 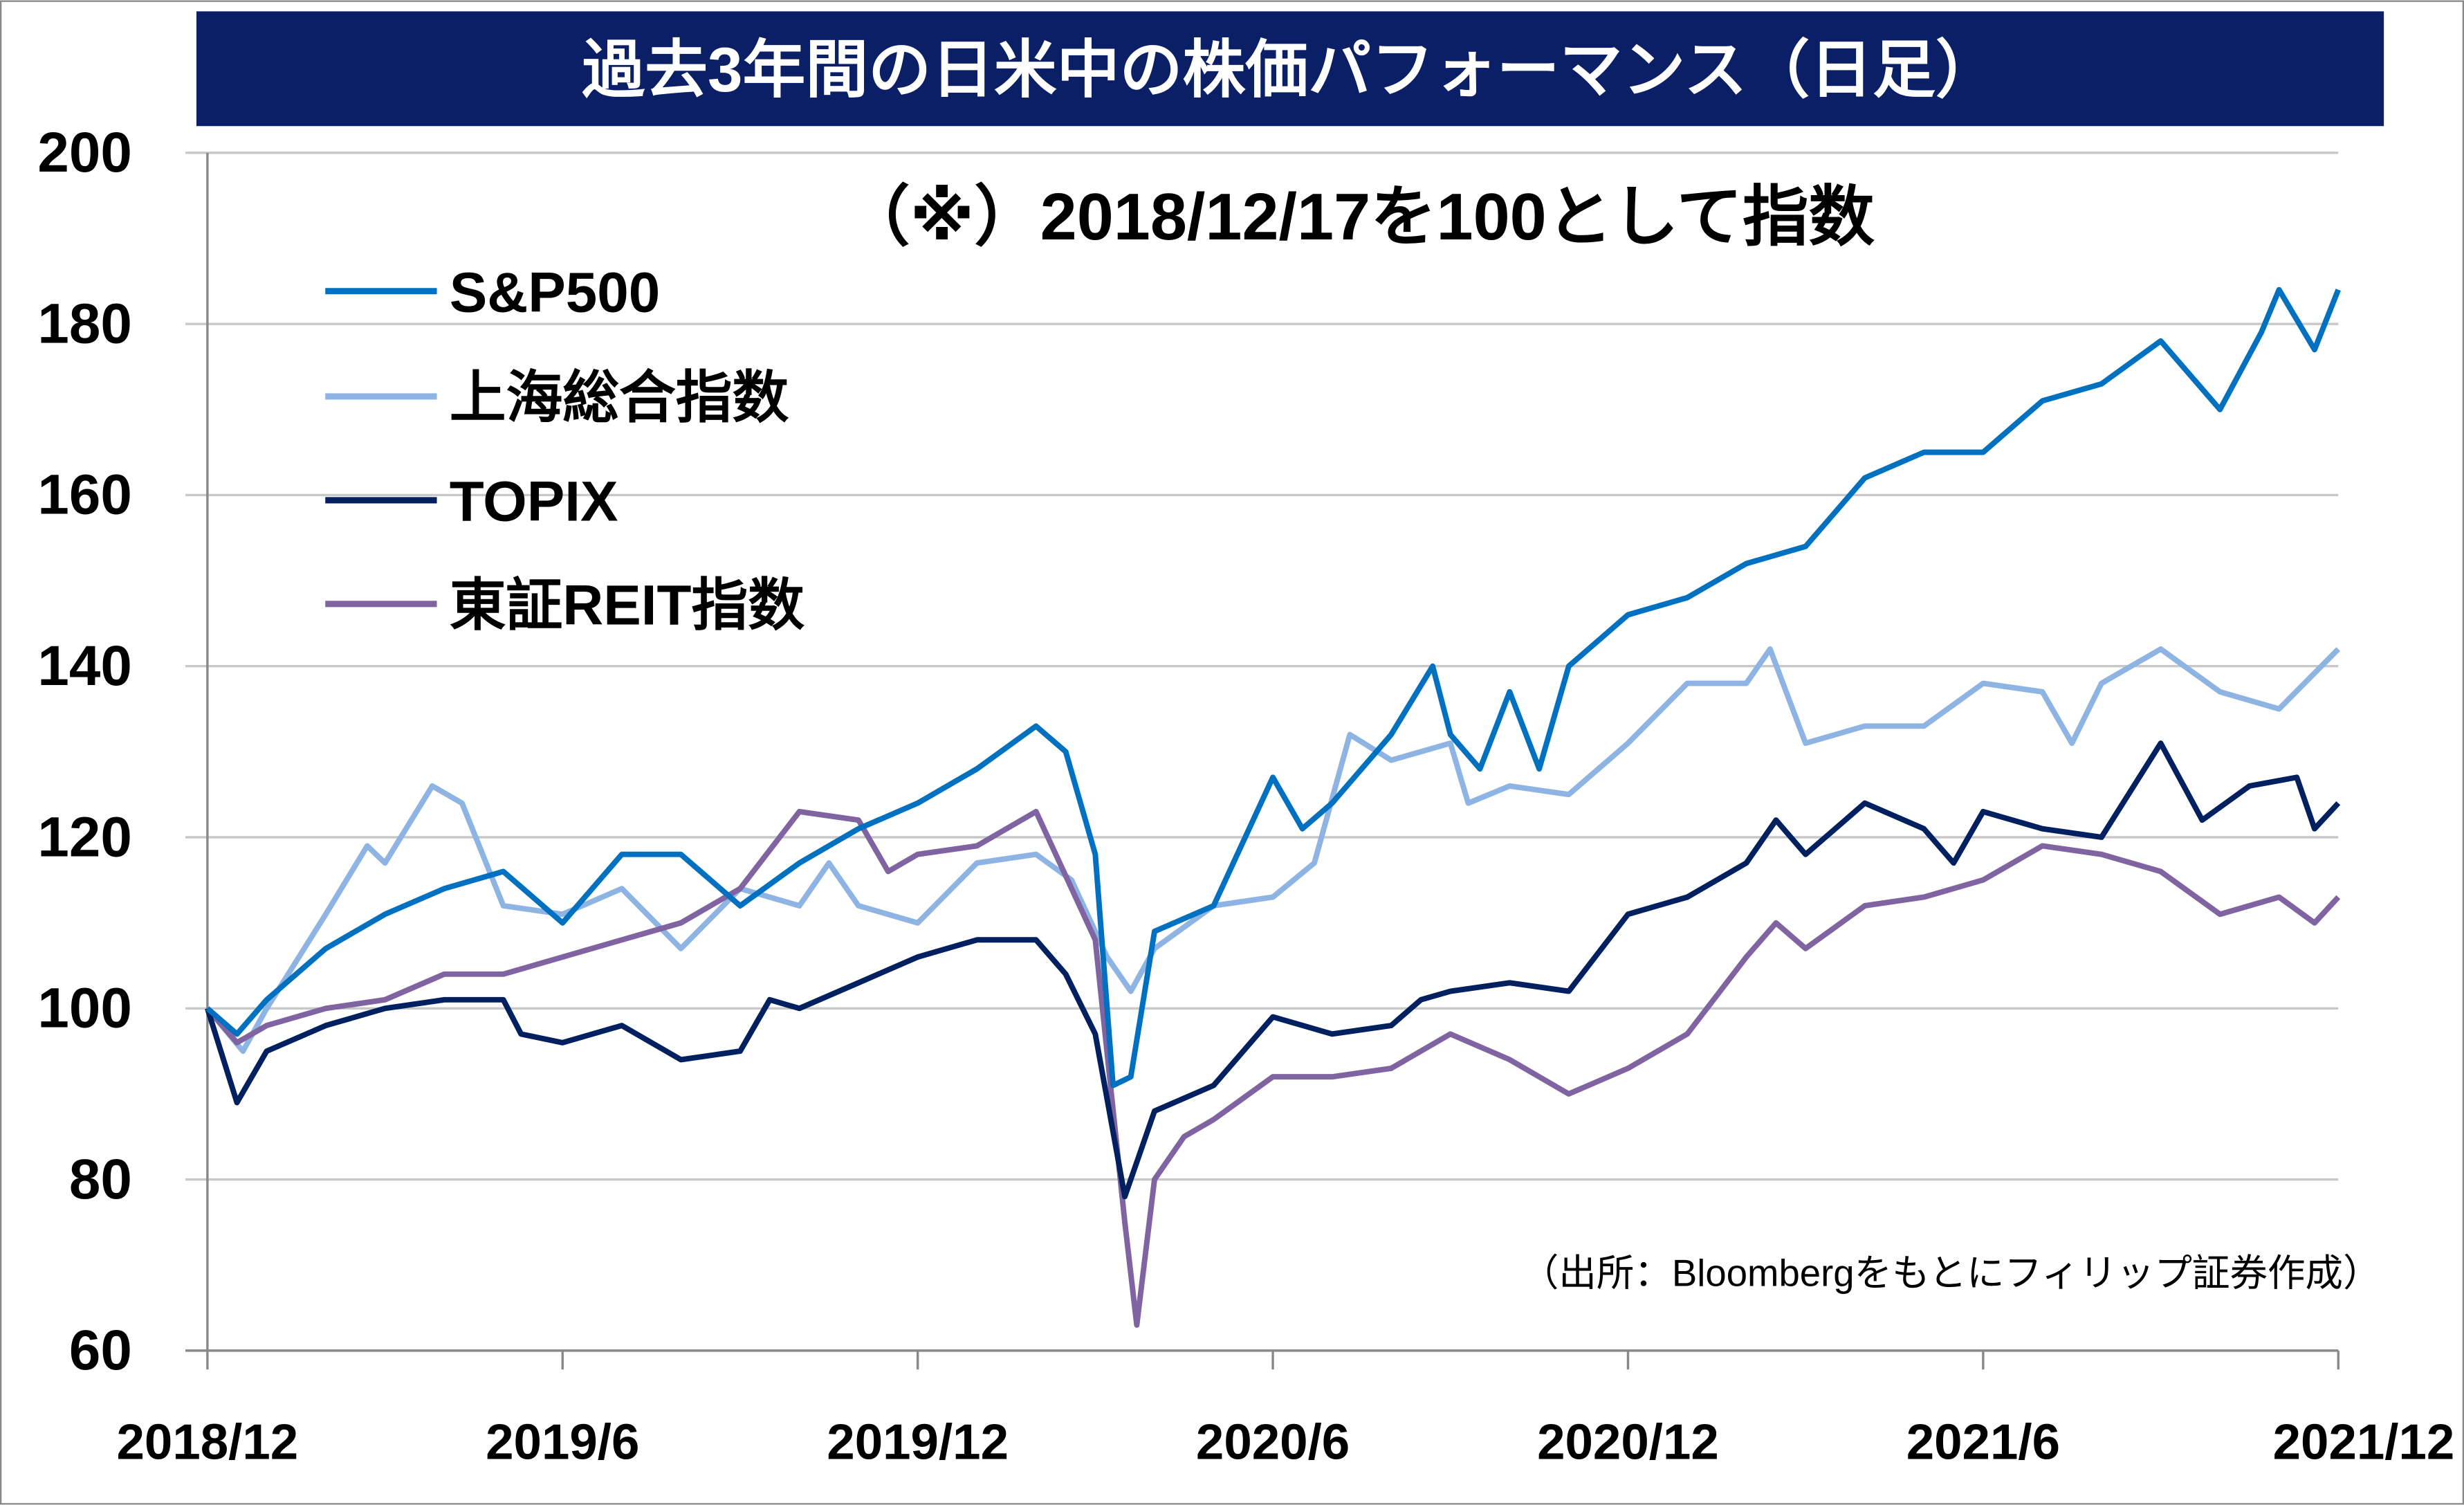 What do you see at coordinates (101, 1179) in the screenshot?
I see `y-tick-label: 80` at bounding box center [101, 1179].